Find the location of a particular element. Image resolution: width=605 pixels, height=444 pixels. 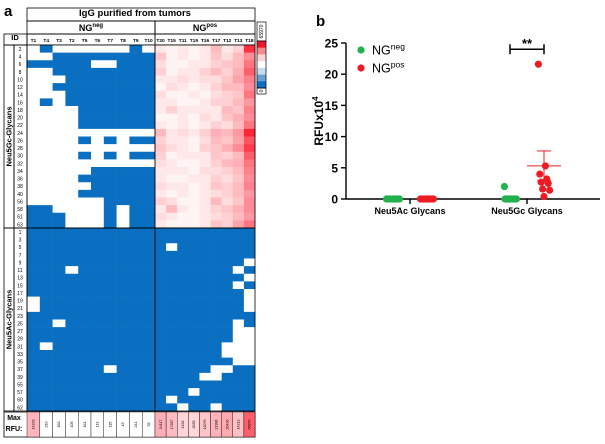

y-tick-label: 5 is located at coordinates (334, 168).